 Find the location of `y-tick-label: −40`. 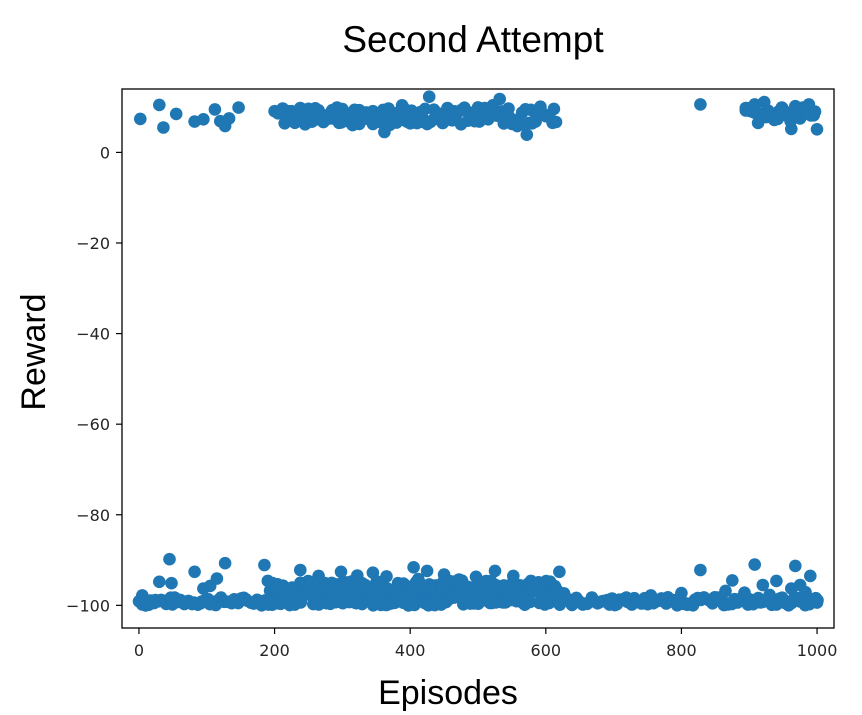

y-tick-label: −40 is located at coordinates (93, 334).